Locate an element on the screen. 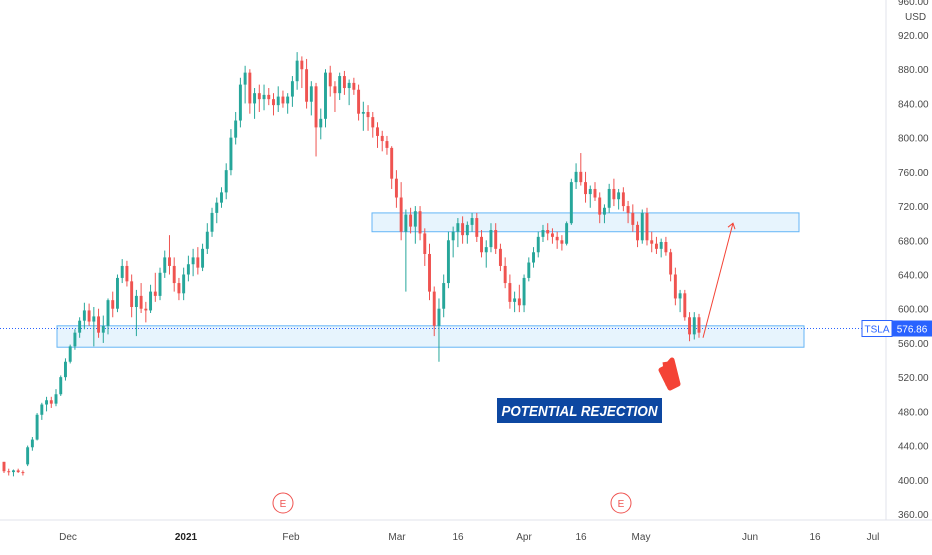 This screenshot has height=555, width=932. x-tick-label: Dec is located at coordinates (68, 537).